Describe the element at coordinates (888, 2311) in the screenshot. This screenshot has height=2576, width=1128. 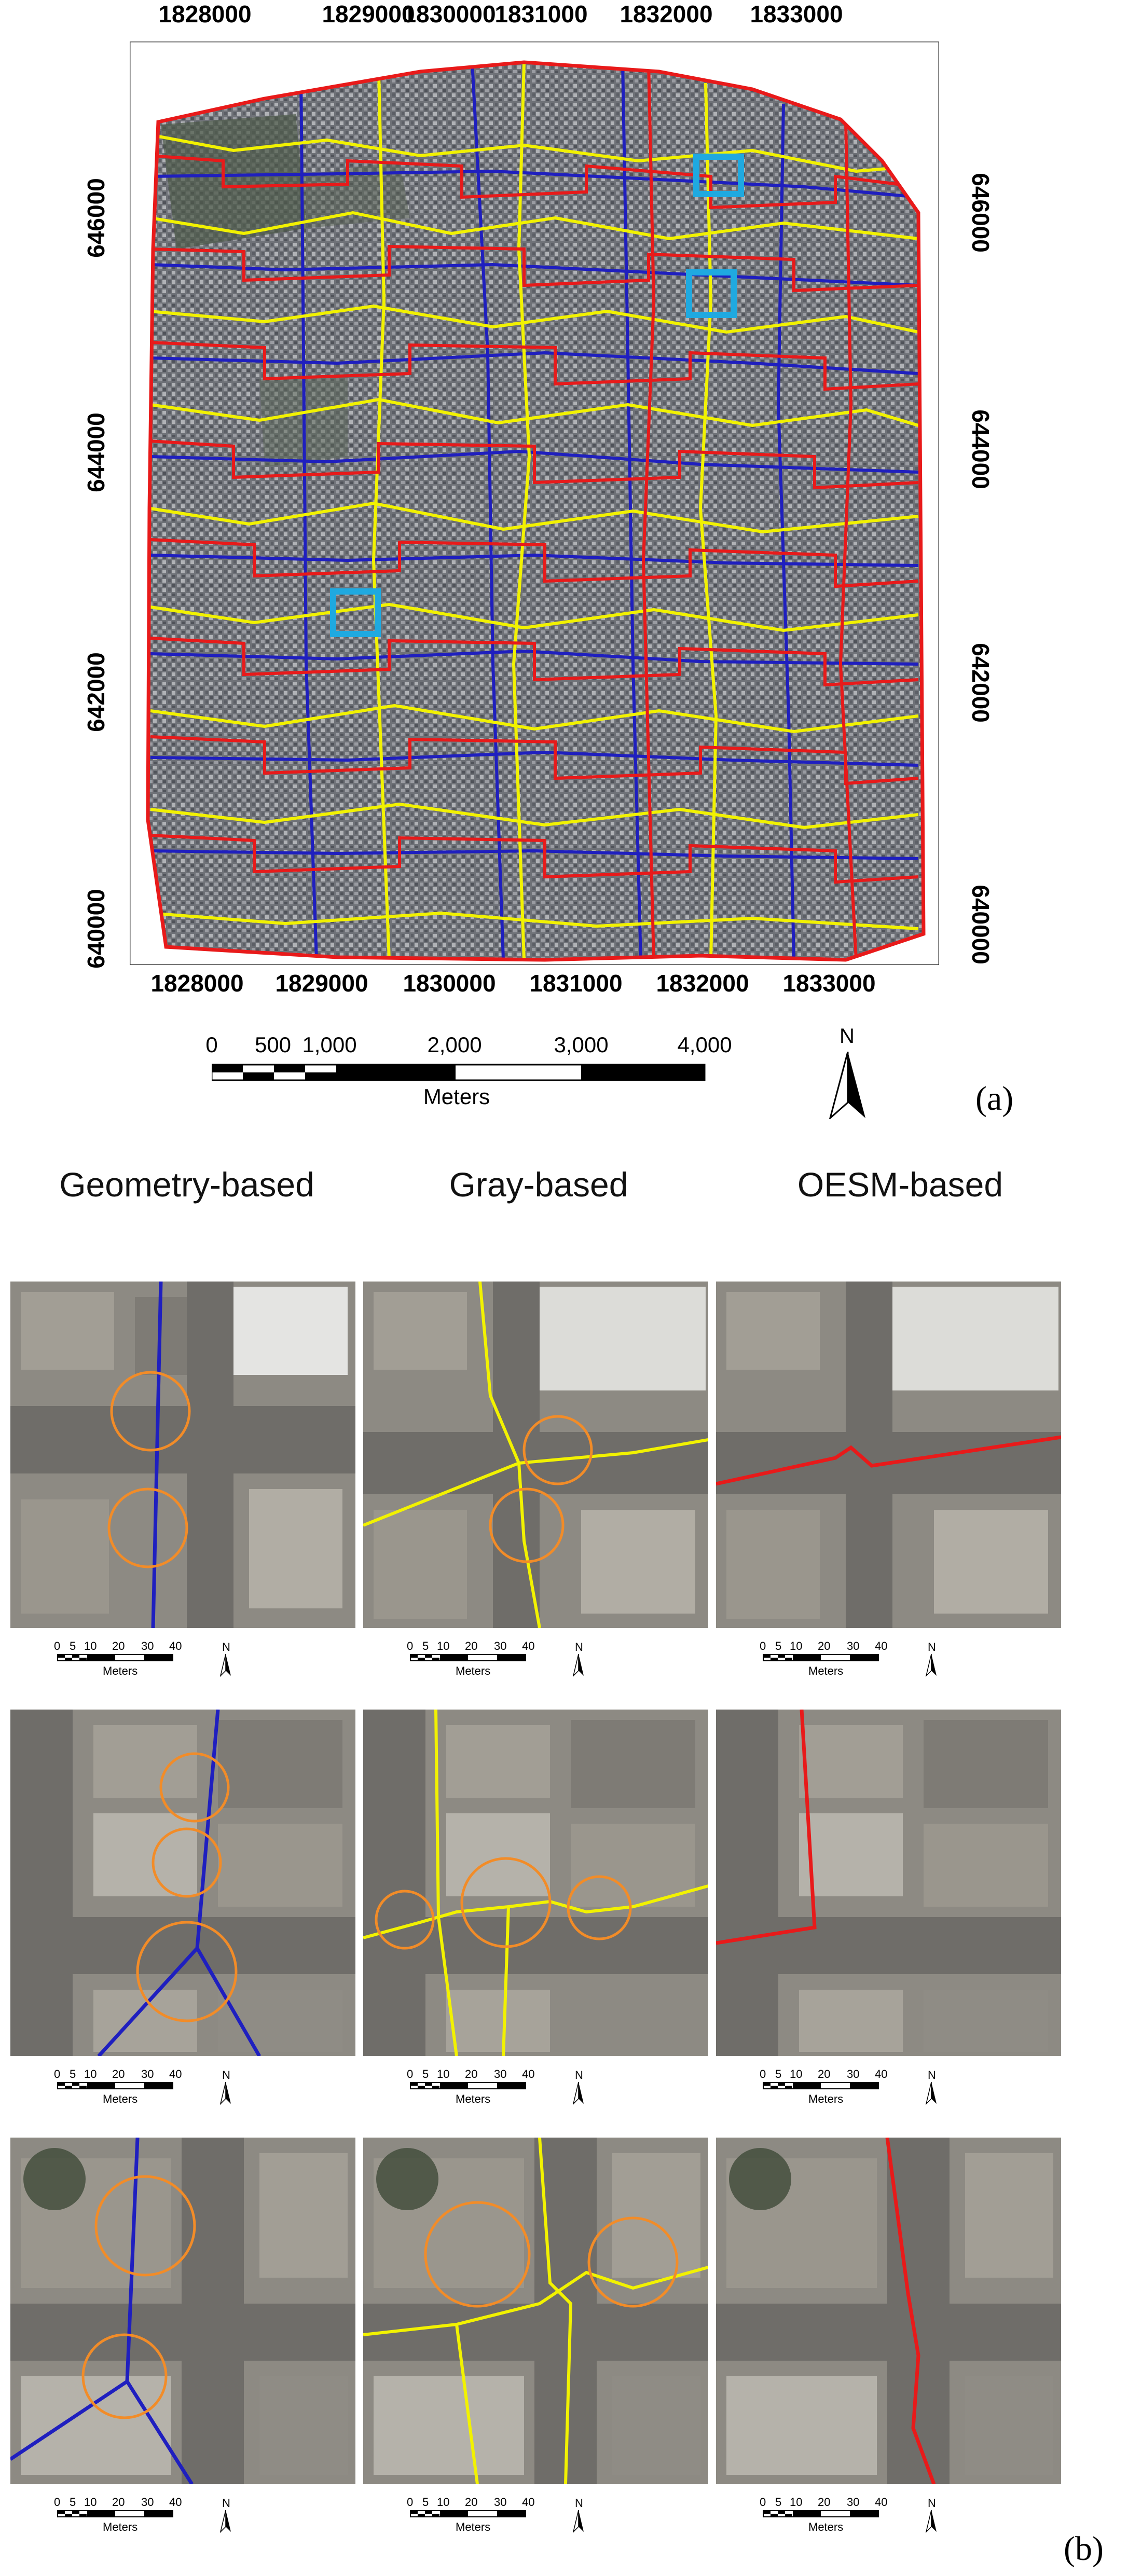
I see `panel-b-row3-oesm` at that location.